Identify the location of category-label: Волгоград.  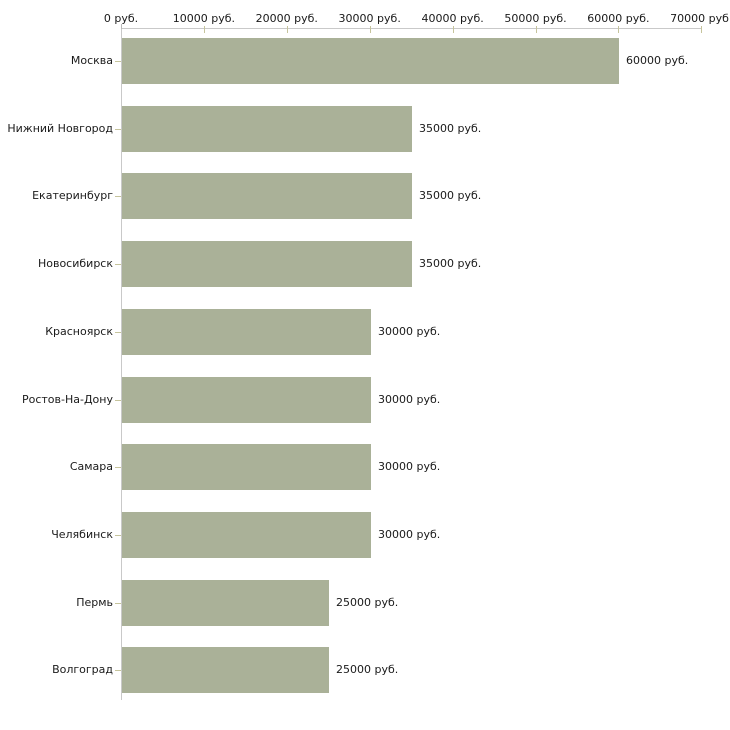
(82, 669).